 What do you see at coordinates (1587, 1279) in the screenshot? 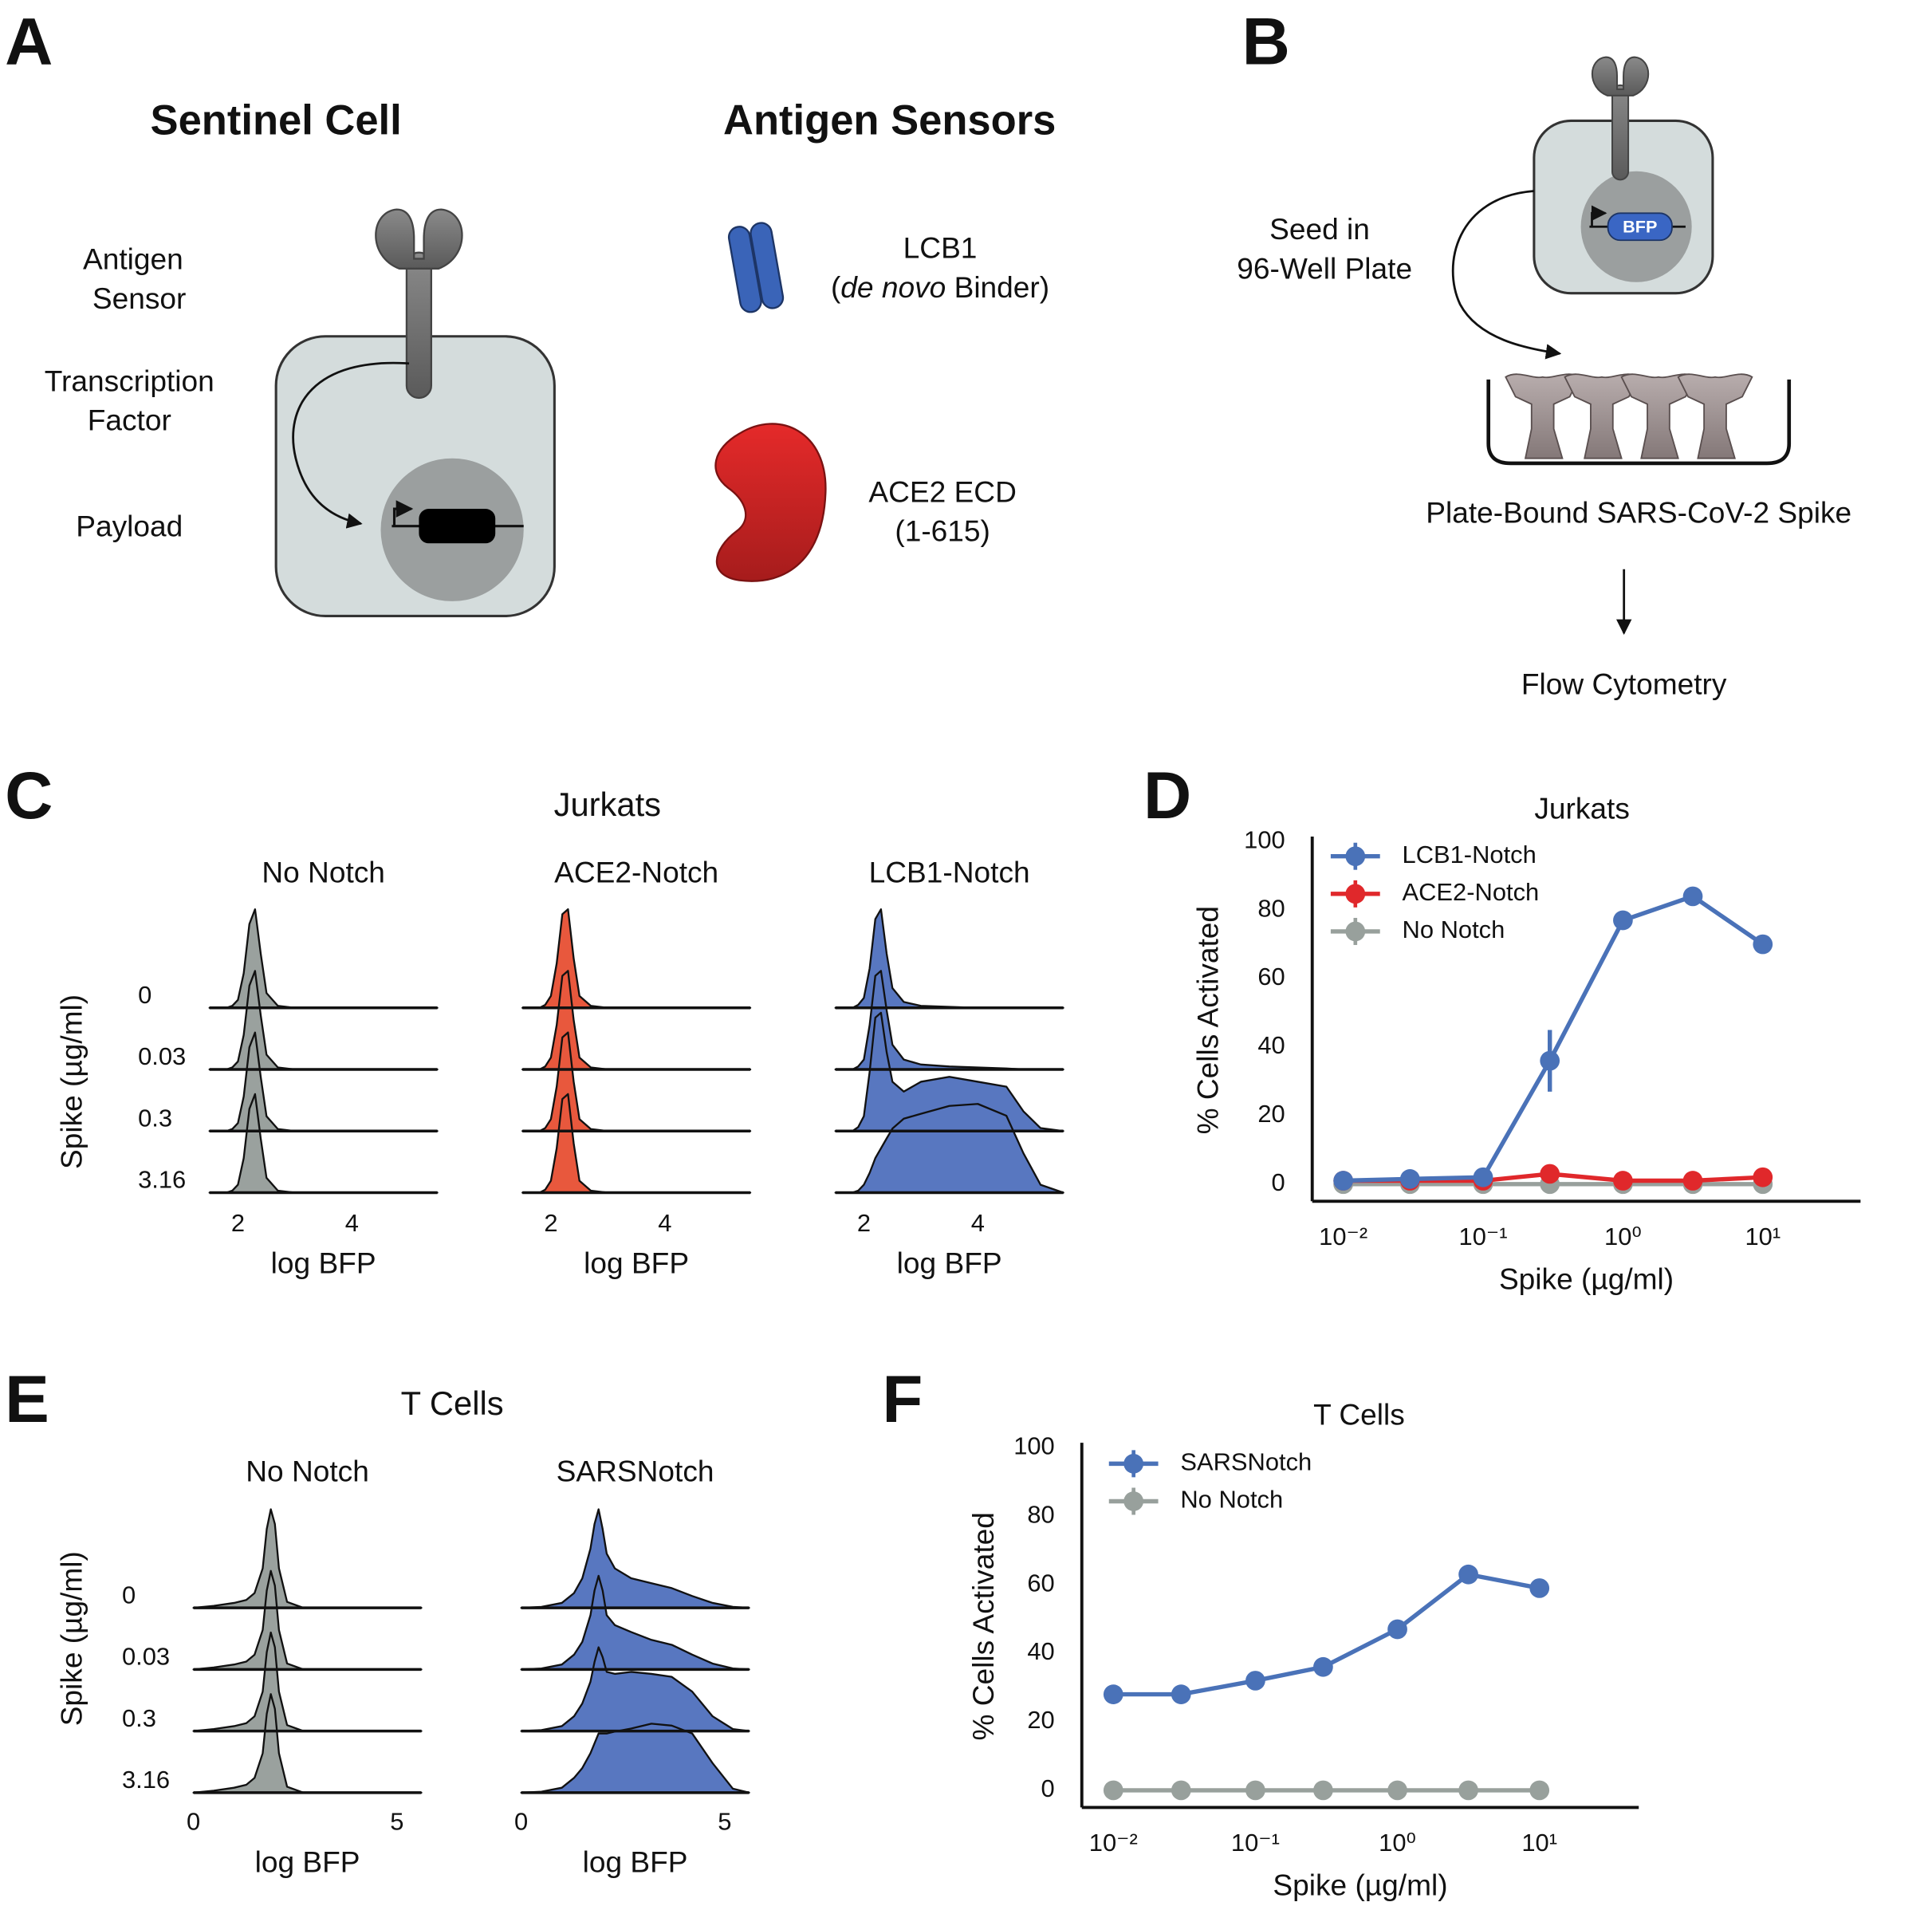
I see `x-axis-label: Spike (µg/ml)` at bounding box center [1587, 1279].